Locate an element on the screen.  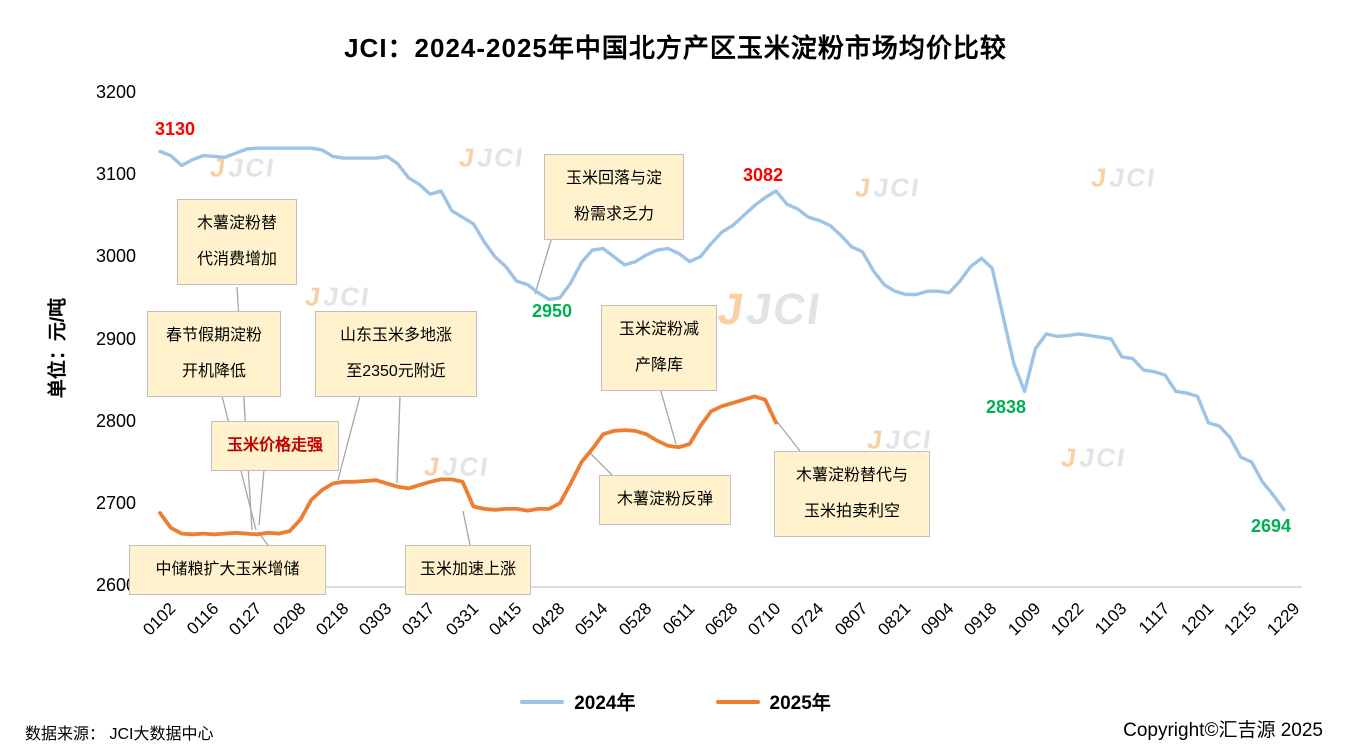
series-line-2025年 is located at coordinates (468, 465).